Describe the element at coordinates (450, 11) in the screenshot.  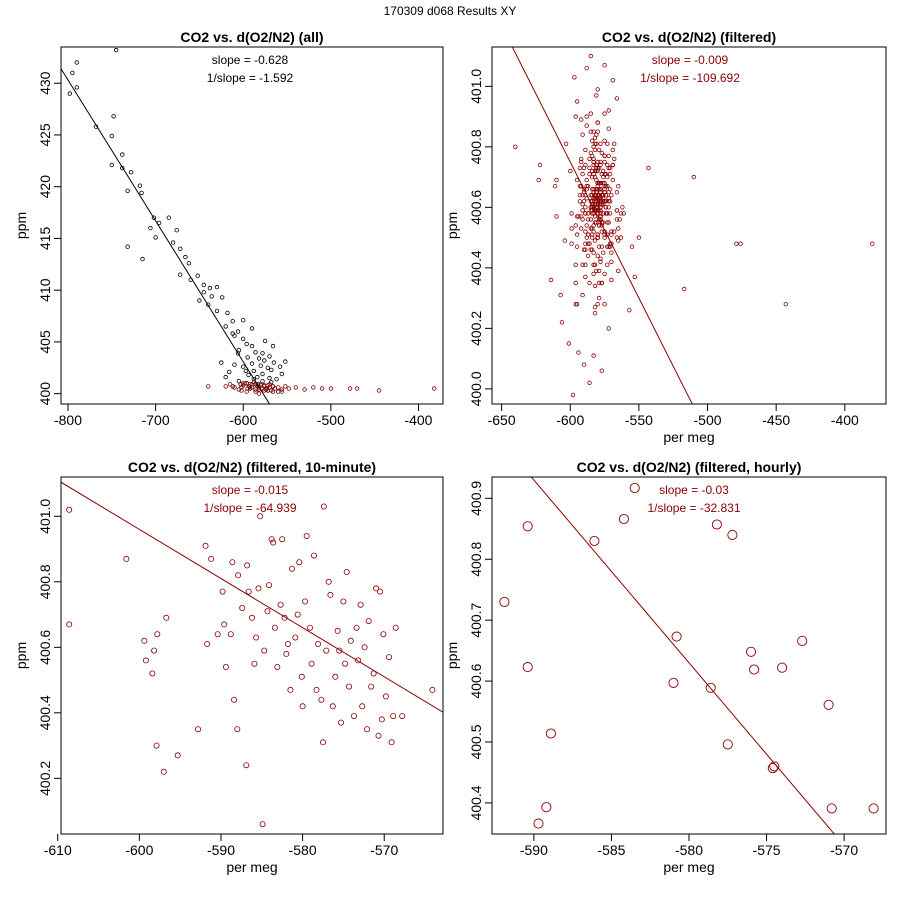
I see `figure-title: 170309 d068 Results XY` at that location.